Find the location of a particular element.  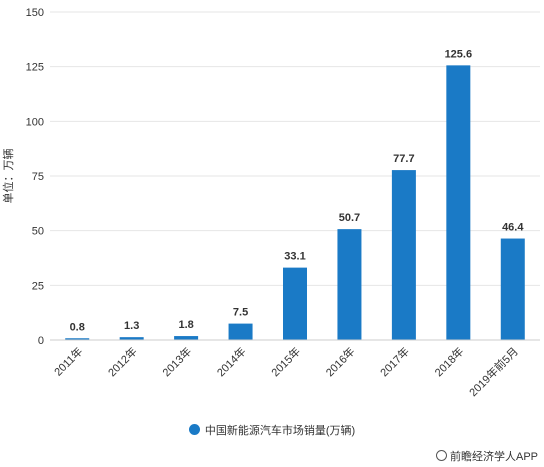

legend-label: 中国新能源汽车市场销量(万辆) is located at coordinates (280, 431).